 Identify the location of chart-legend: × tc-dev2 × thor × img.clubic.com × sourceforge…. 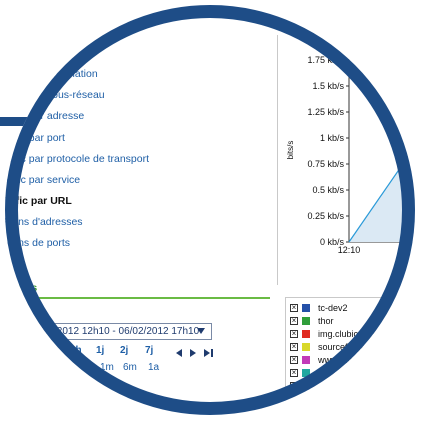
(350, 356).